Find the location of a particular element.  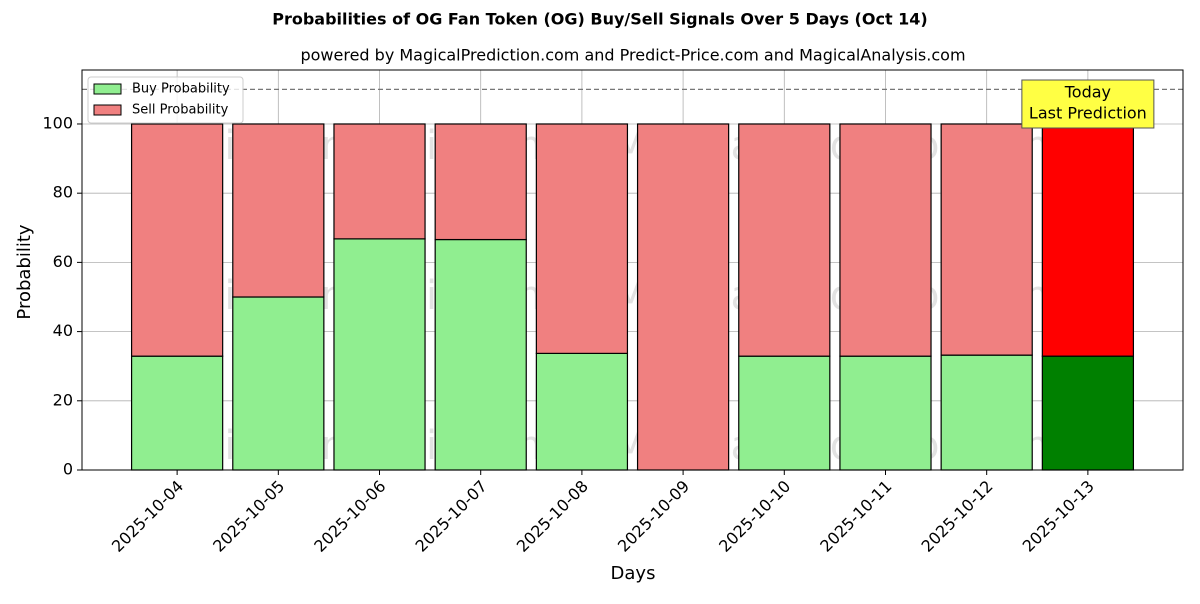

x-axis-label: Days is located at coordinates (633, 573).